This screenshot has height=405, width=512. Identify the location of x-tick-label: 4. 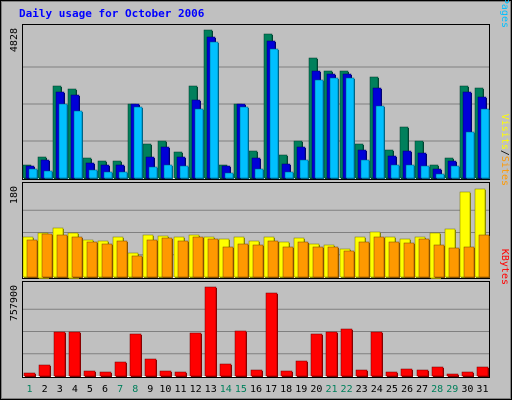
(75, 389).